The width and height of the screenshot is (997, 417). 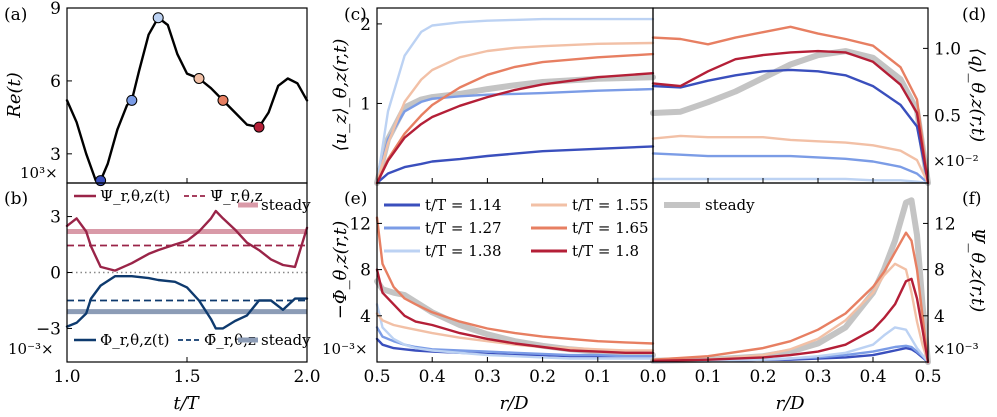 I want to click on series-f-t165, so click(x=790, y=297).